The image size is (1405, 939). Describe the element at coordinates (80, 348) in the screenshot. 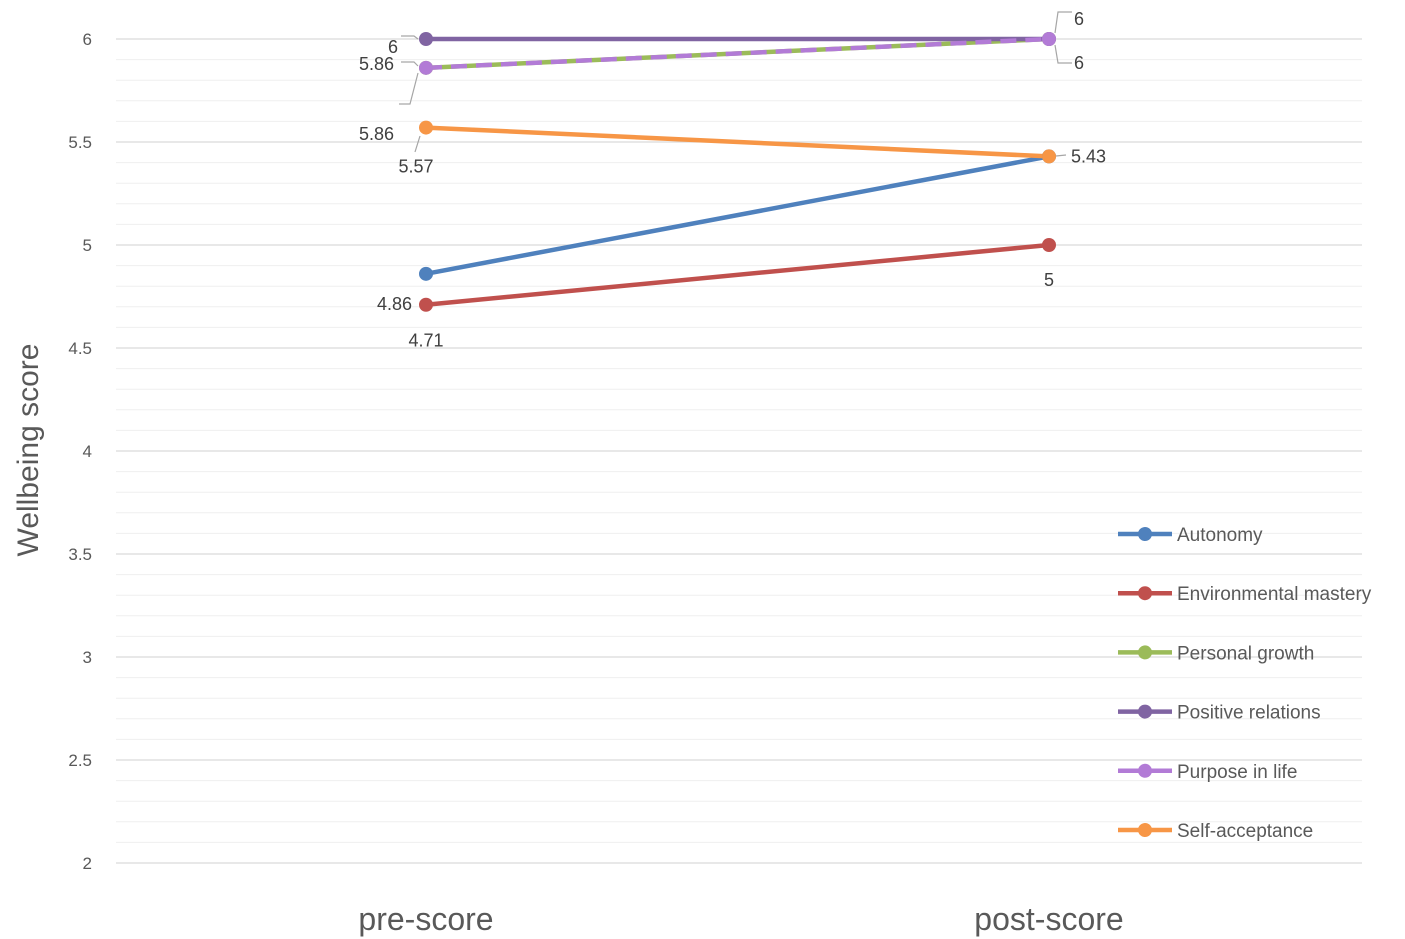

I see `y-tick-label: 4.5` at that location.